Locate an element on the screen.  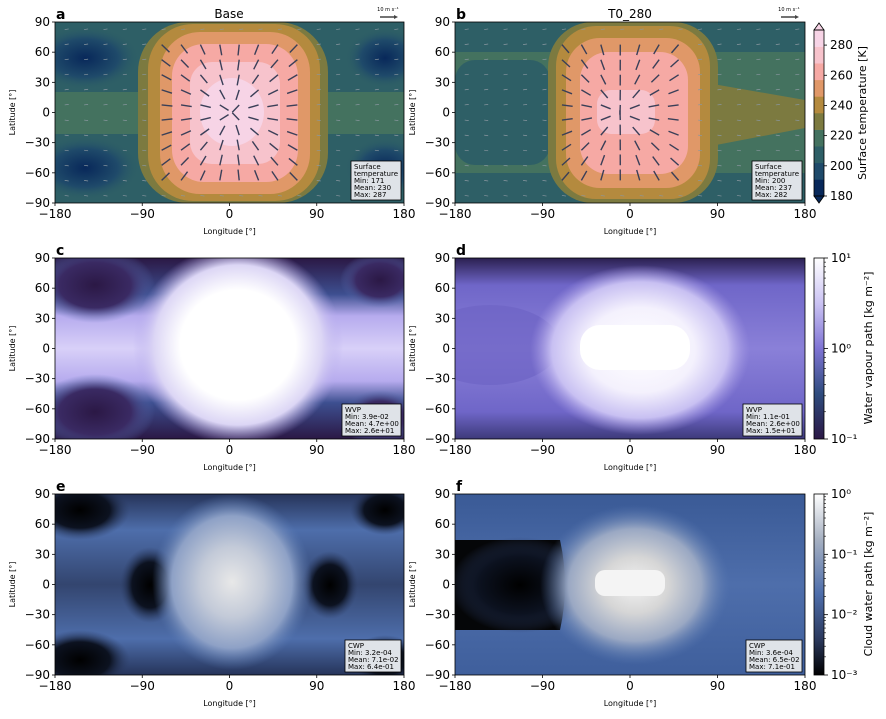
x-tick-label: 90 is located at coordinates (717, 450).